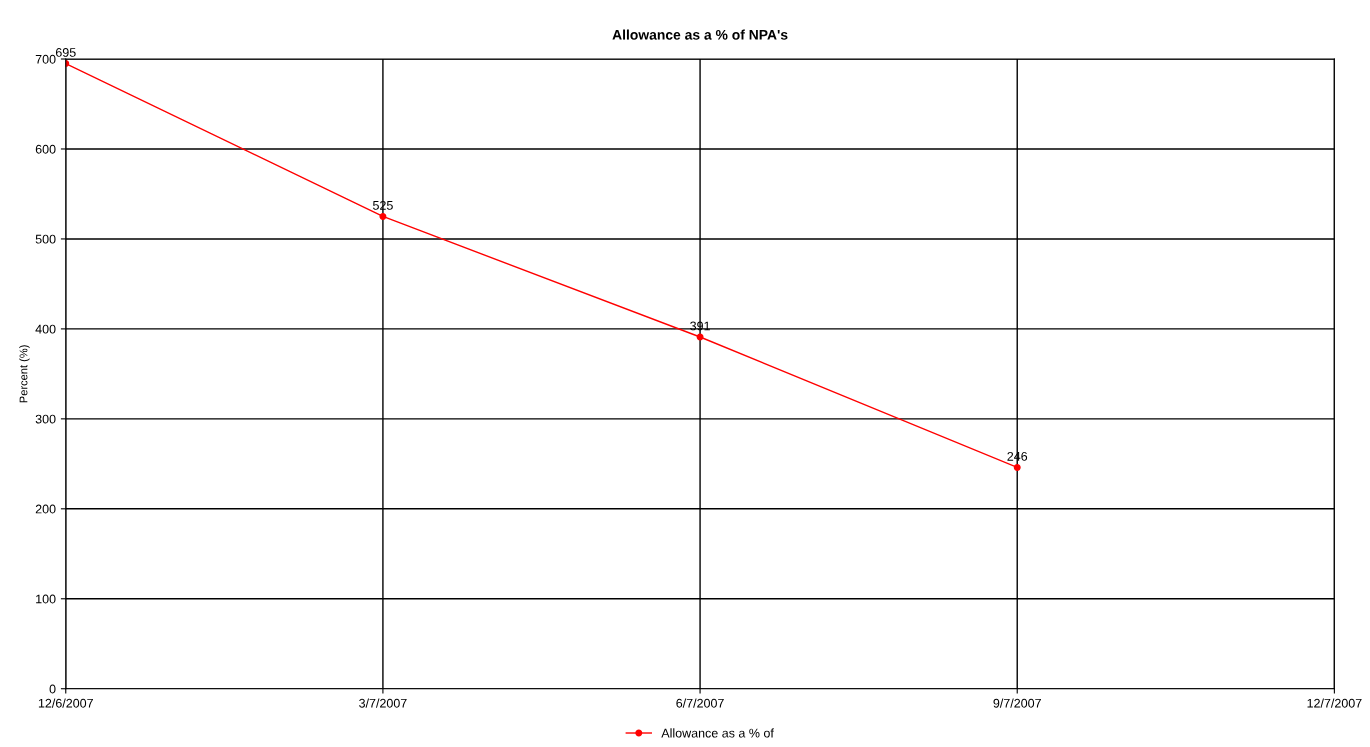 This screenshot has height=747, width=1370. Describe the element at coordinates (52, 689) in the screenshot. I see `y-tick-label: 0` at that location.